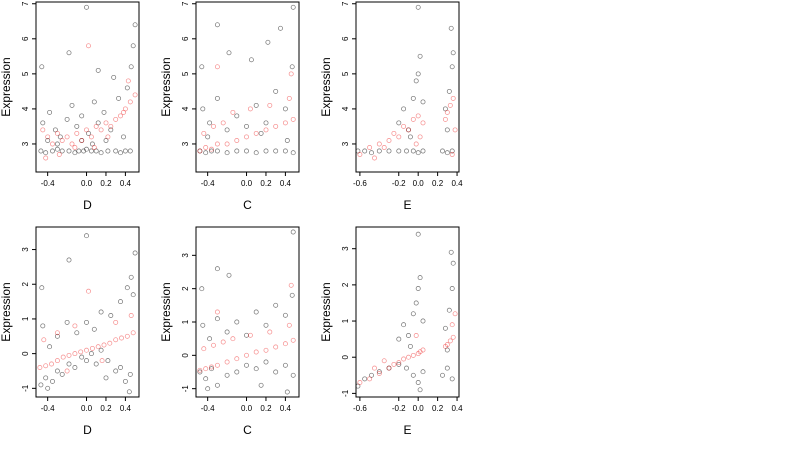 This screenshot has width=800, height=450. Describe the element at coordinates (247, 430) in the screenshot. I see `x-axis-title: C` at that location.